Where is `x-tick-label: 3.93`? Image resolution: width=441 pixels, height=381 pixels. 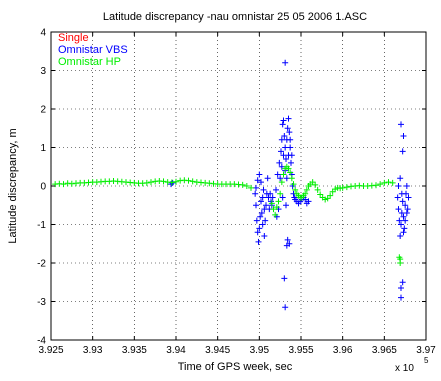
x-tick-label: 3.93 is located at coordinates (93, 350).